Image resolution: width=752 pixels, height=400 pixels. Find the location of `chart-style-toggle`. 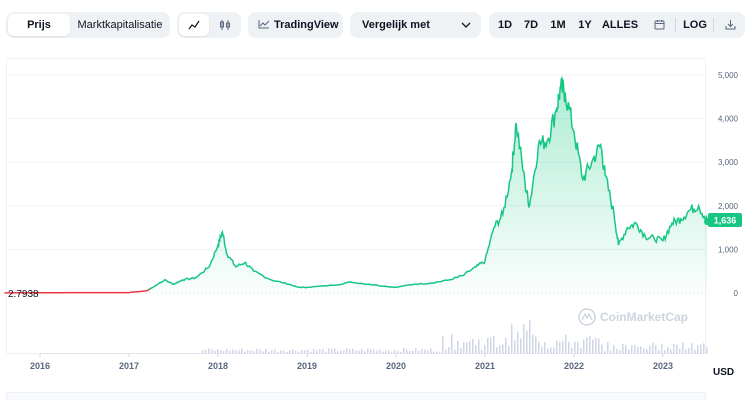

chart-style-toggle is located at coordinates (209, 25).